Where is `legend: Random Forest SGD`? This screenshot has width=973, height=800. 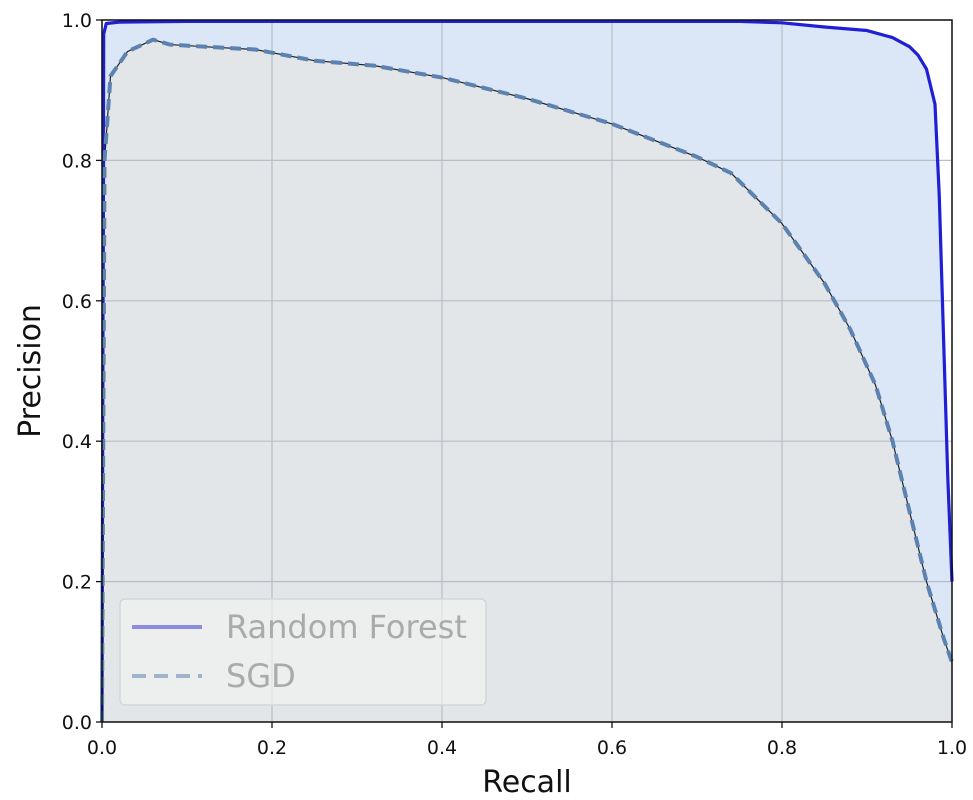 legend: Random Forest SGD is located at coordinates (303, 652).